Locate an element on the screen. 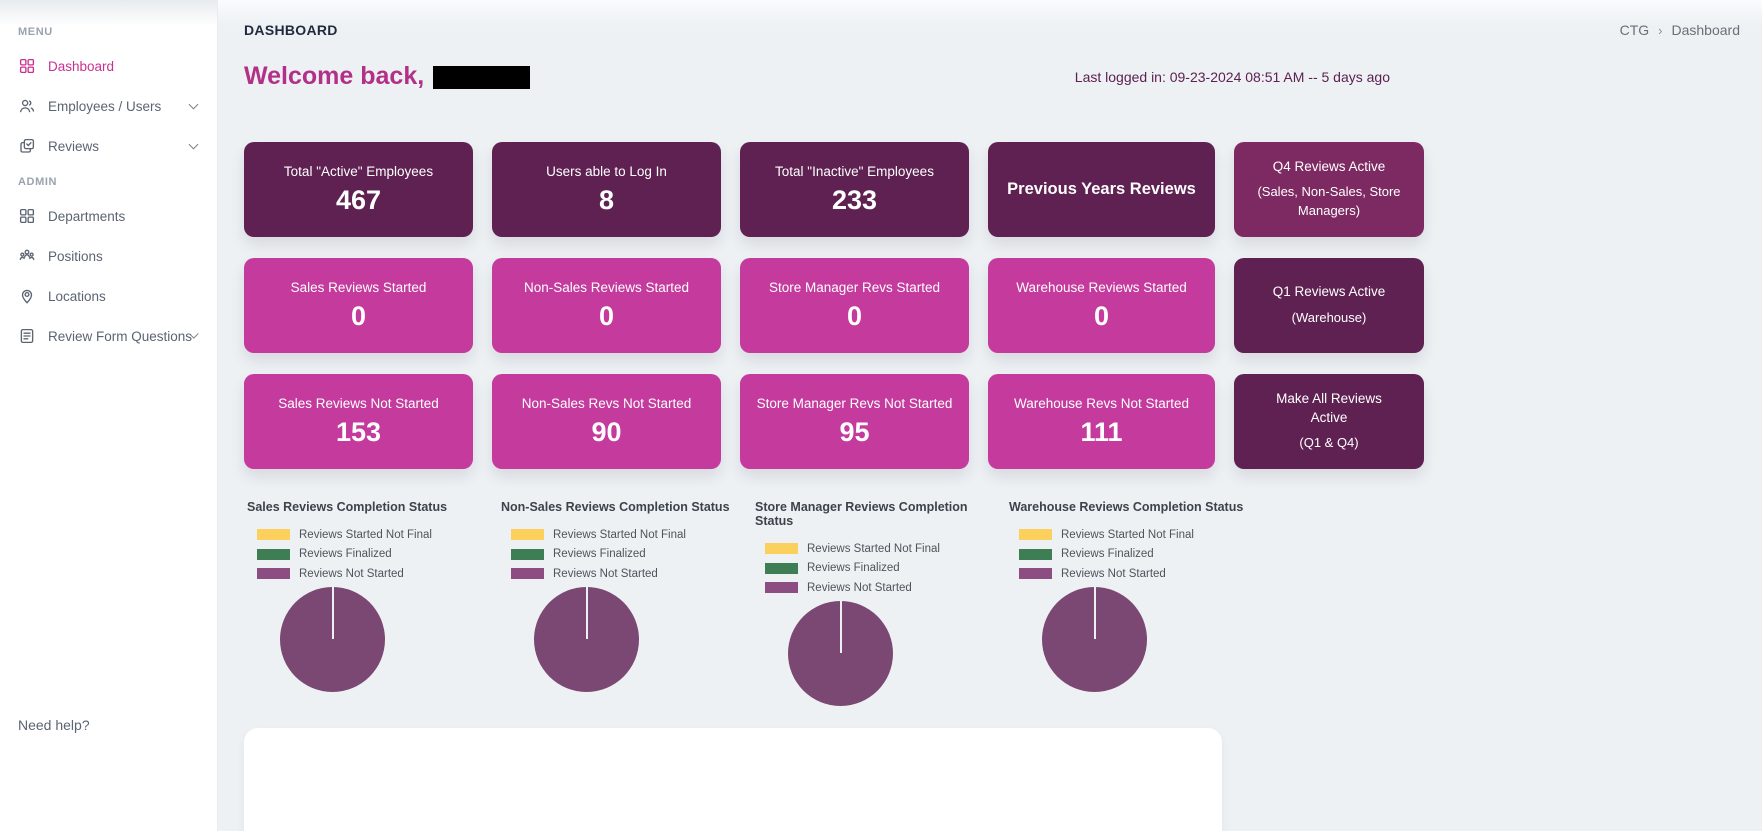 This screenshot has height=831, width=1762. sidebar-item-label: Employees / Users is located at coordinates (105, 106).